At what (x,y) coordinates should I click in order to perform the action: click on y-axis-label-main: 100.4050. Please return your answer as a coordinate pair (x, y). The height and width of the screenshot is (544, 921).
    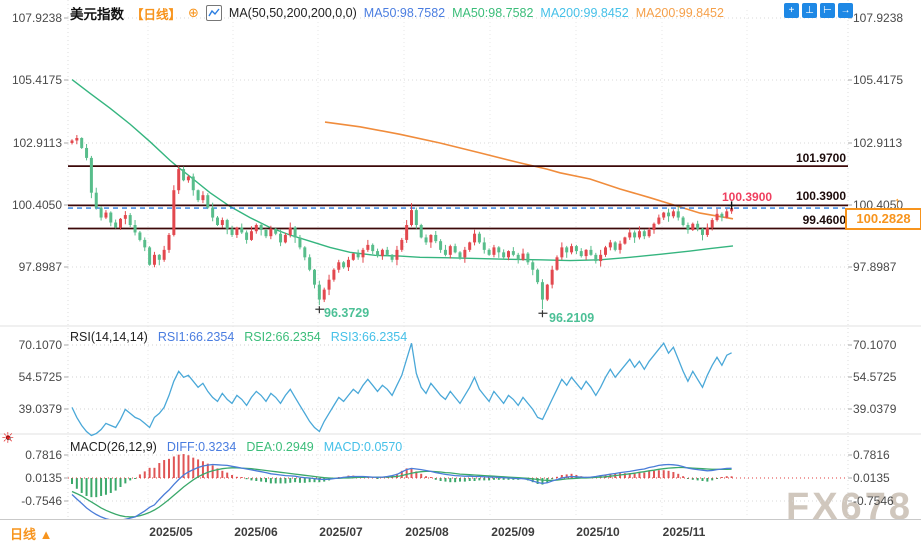
    Looking at the image, I should click on (36, 205).